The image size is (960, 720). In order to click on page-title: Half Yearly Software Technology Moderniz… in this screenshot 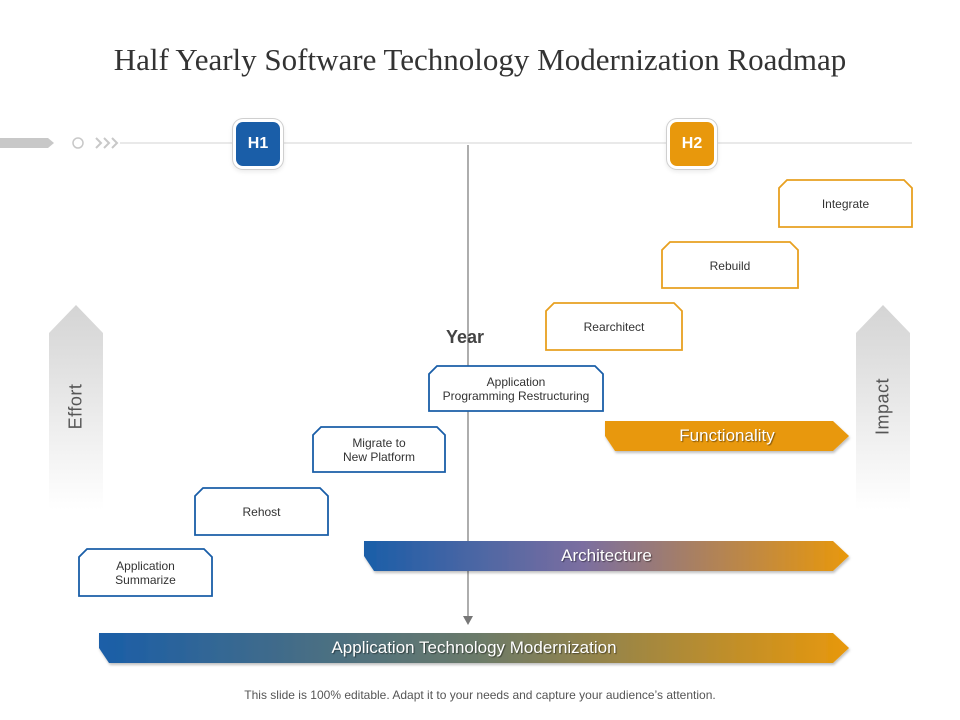, I will do `click(480, 59)`.